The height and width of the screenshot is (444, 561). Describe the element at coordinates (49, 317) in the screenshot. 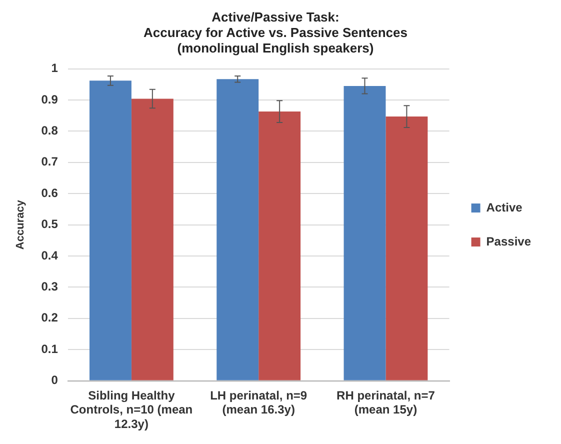

I see `y-tick-label: 0.2` at that location.